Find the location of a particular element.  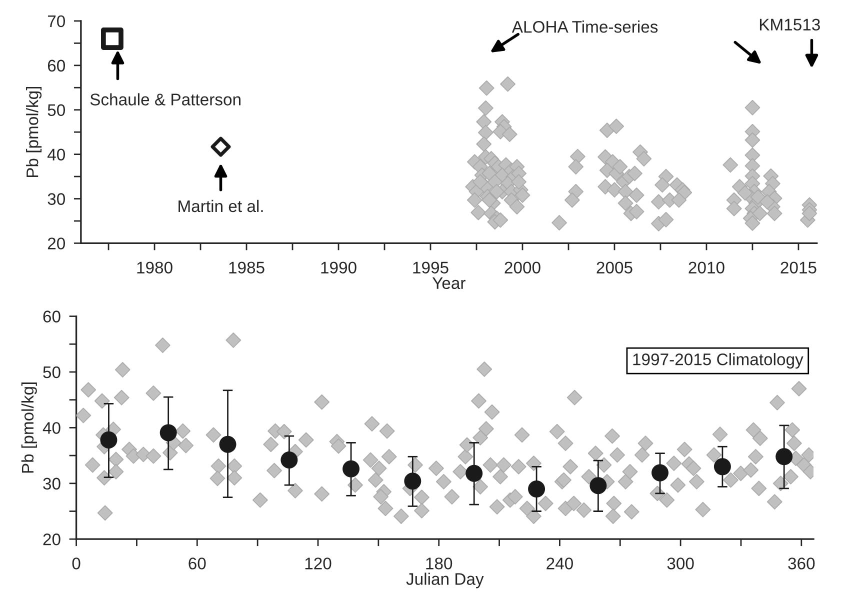

x-axis-title: Year is located at coordinates (449, 283).